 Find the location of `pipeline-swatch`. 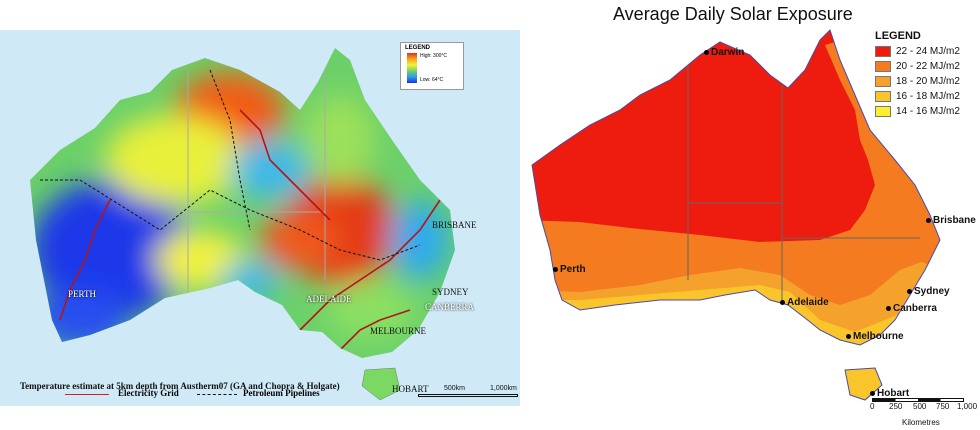

pipeline-swatch is located at coordinates (217, 394).